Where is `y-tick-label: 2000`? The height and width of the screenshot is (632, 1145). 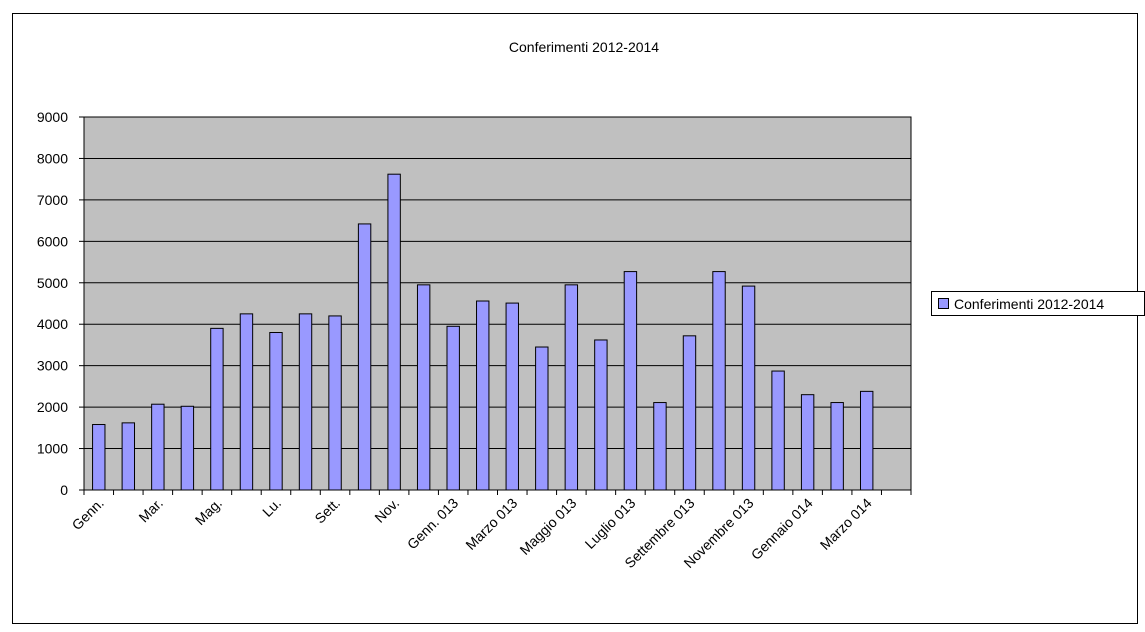
y-tick-label: 2000 is located at coordinates (52, 407).